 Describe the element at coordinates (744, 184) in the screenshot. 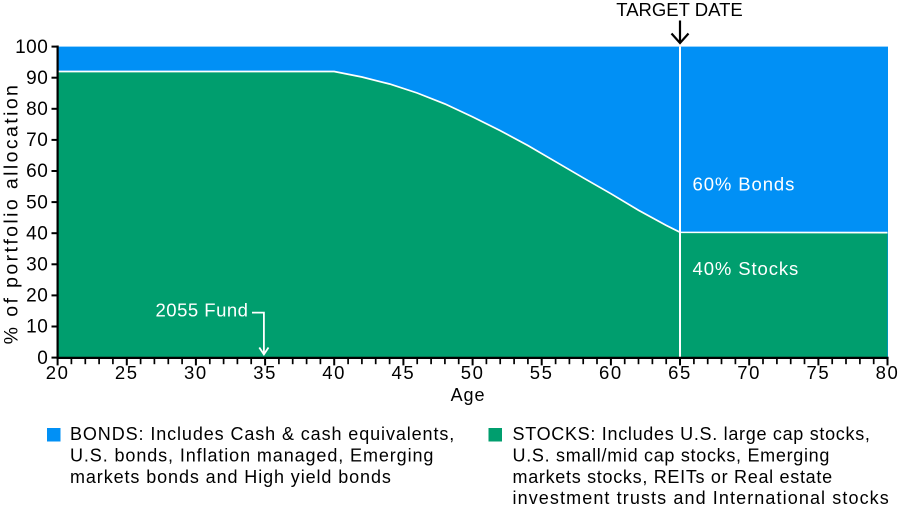

I see `svg-text: 60% Bonds` at that location.